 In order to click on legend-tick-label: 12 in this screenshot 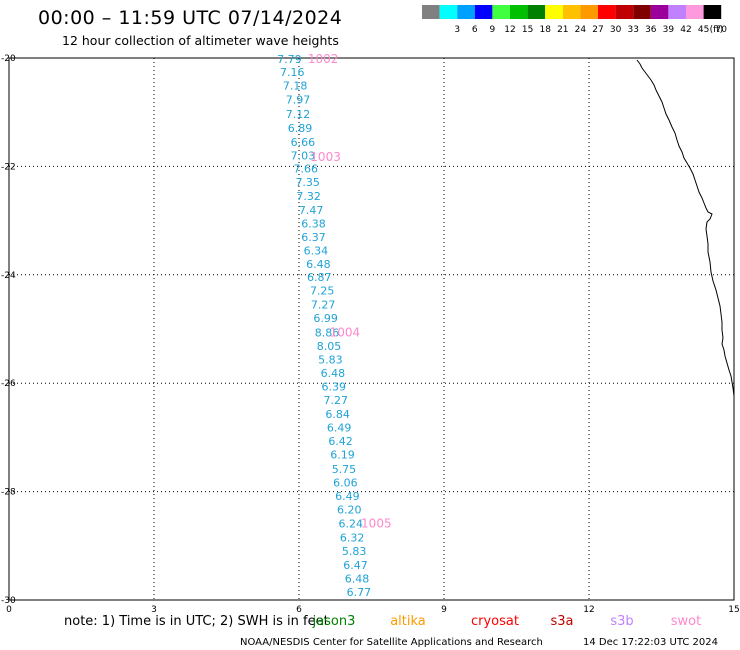, I will do `click(509, 30)`.